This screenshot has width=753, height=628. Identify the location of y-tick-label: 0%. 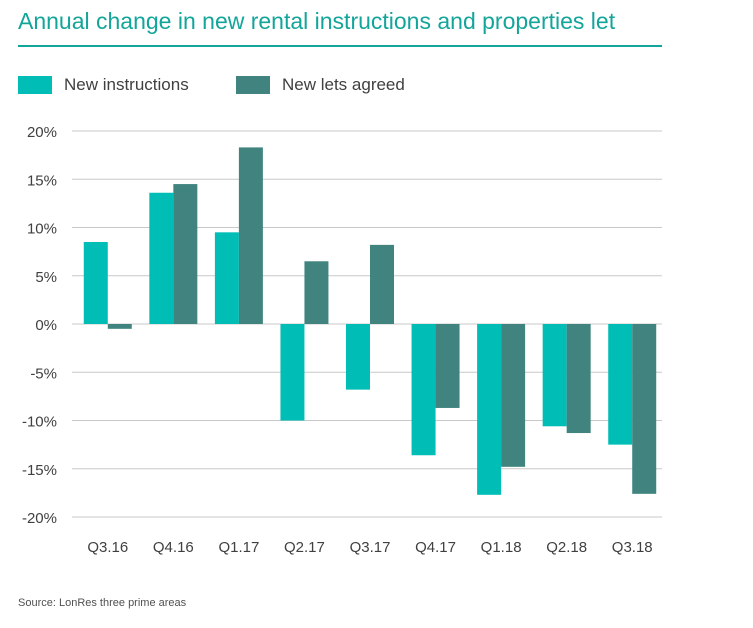
(46, 325).